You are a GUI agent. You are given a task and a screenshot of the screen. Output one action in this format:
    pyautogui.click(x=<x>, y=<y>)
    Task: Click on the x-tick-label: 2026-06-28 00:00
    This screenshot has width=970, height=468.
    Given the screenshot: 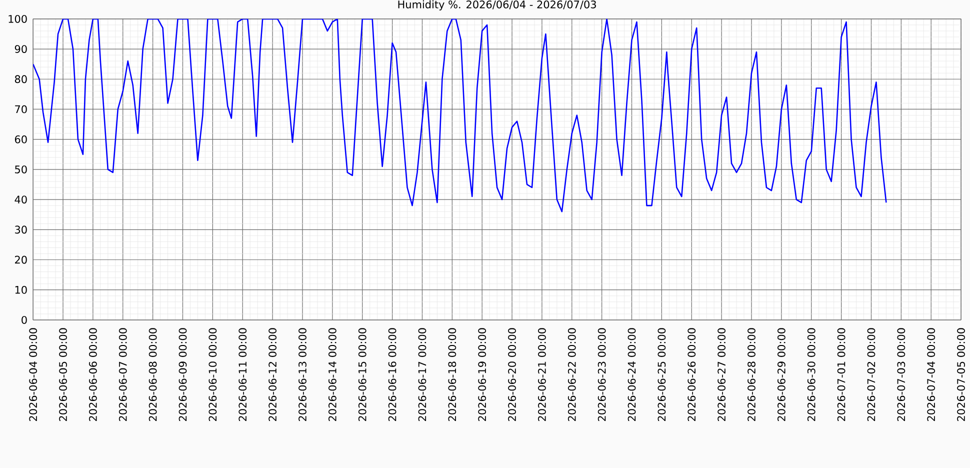 What is the action you would take?
    pyautogui.click(x=752, y=374)
    